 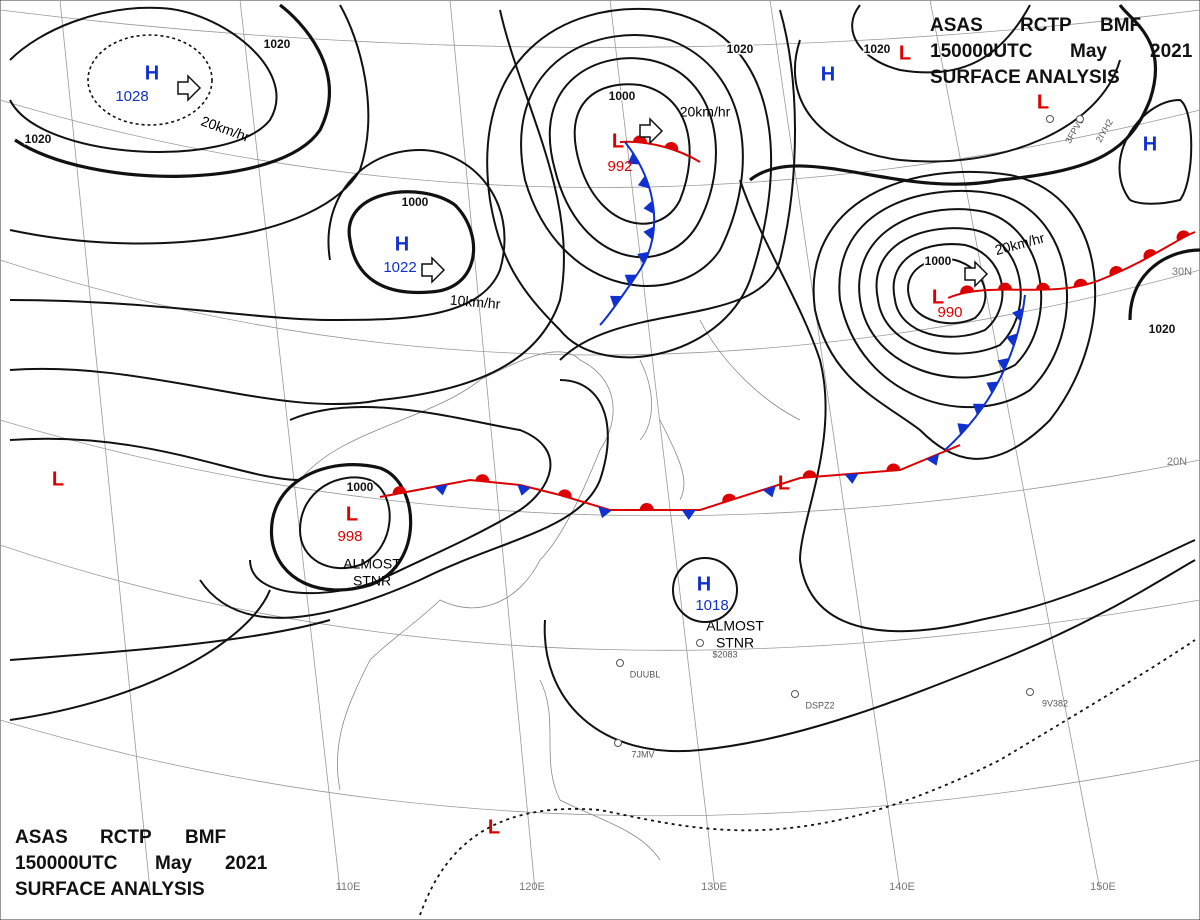 What do you see at coordinates (246, 863) in the screenshot?
I see `footer-word: 2021` at bounding box center [246, 863].